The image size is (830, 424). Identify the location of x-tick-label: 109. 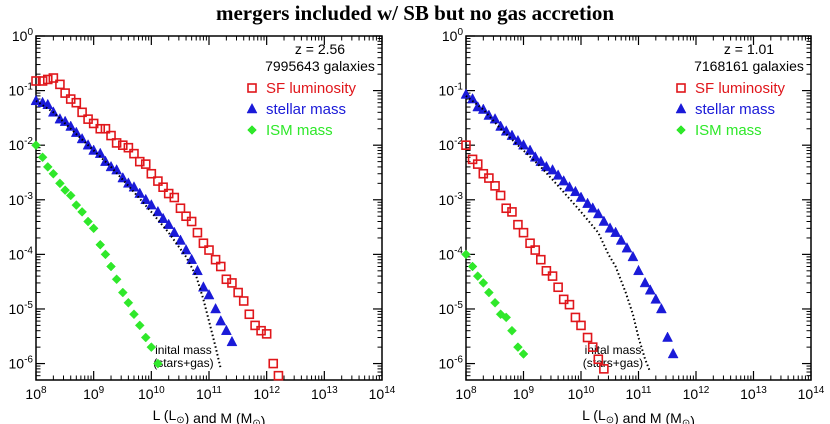
(94, 393).